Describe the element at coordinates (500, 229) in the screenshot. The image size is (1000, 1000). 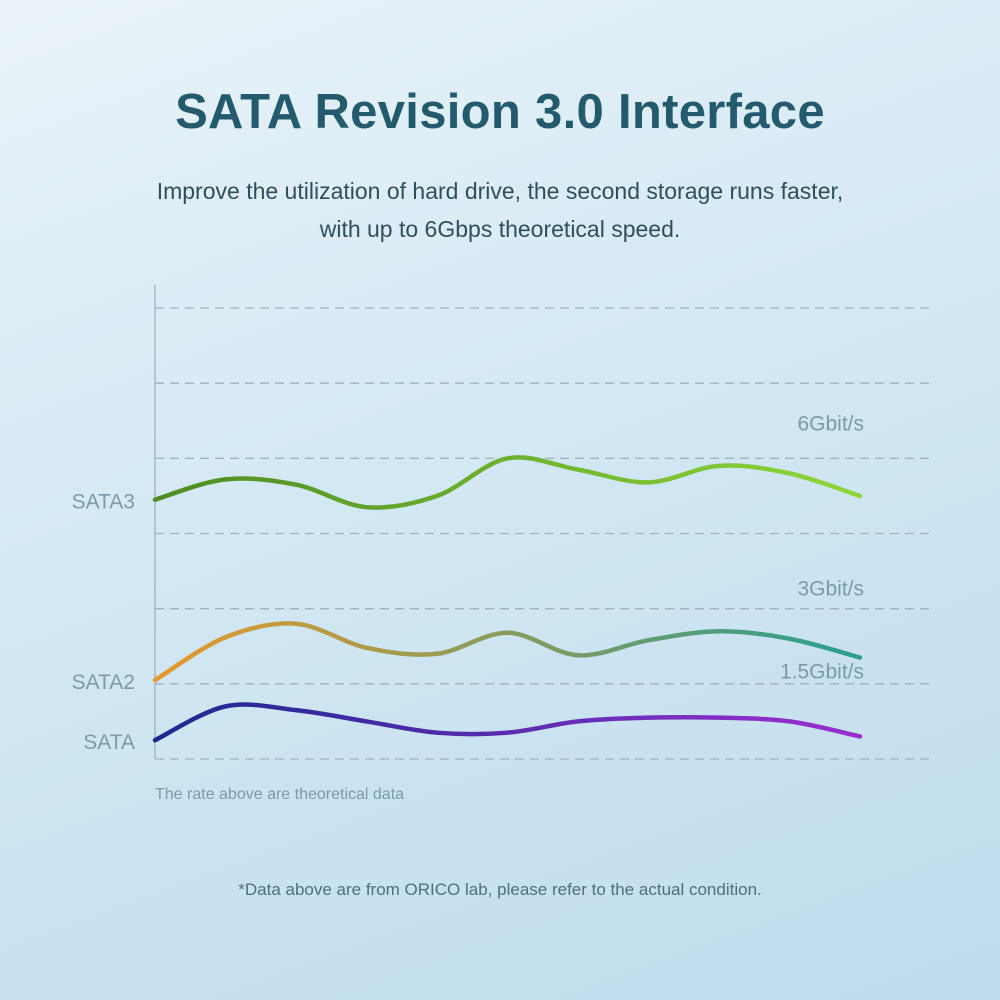
I see `subtitle-line-2: with up to 6Gbps theoretical speed.` at that location.